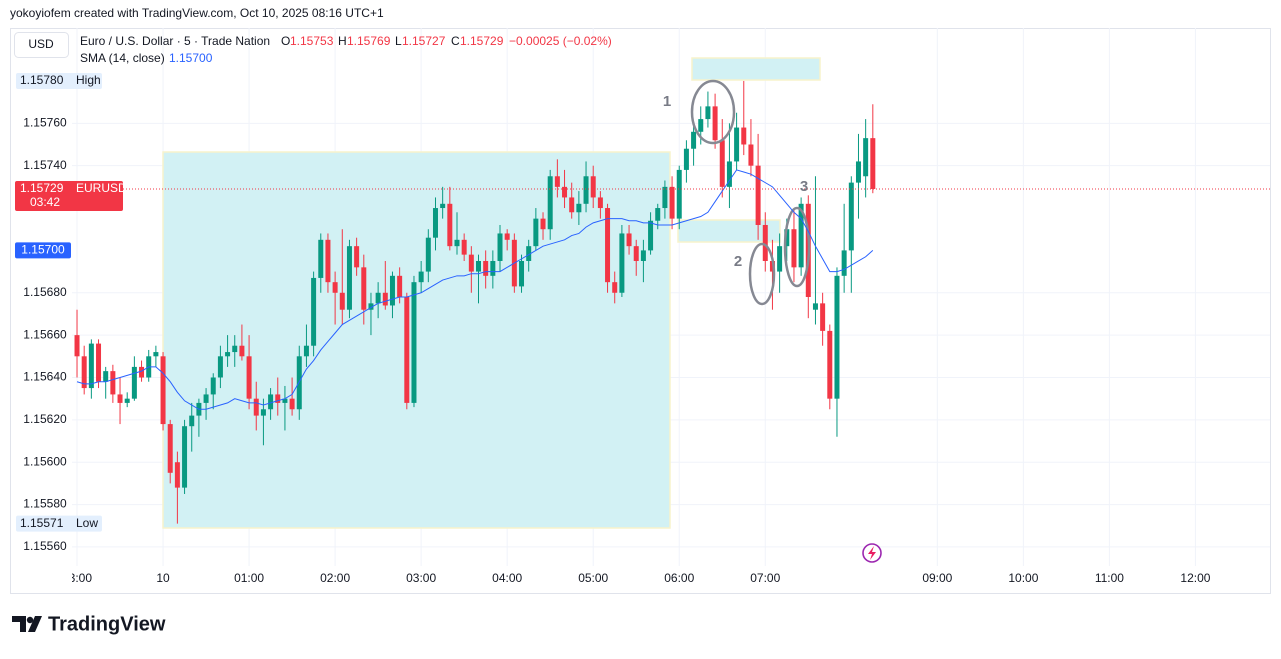  I want to click on overlays, so click(786, 321).